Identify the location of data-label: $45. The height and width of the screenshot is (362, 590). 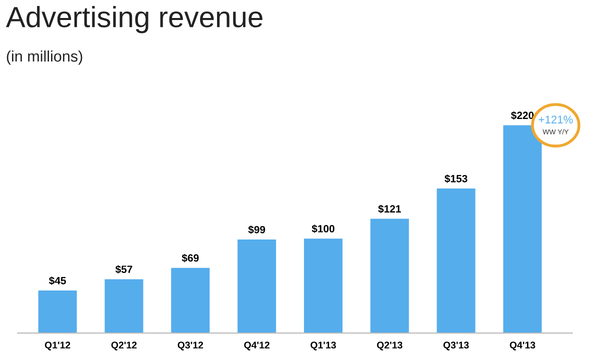
(57, 280).